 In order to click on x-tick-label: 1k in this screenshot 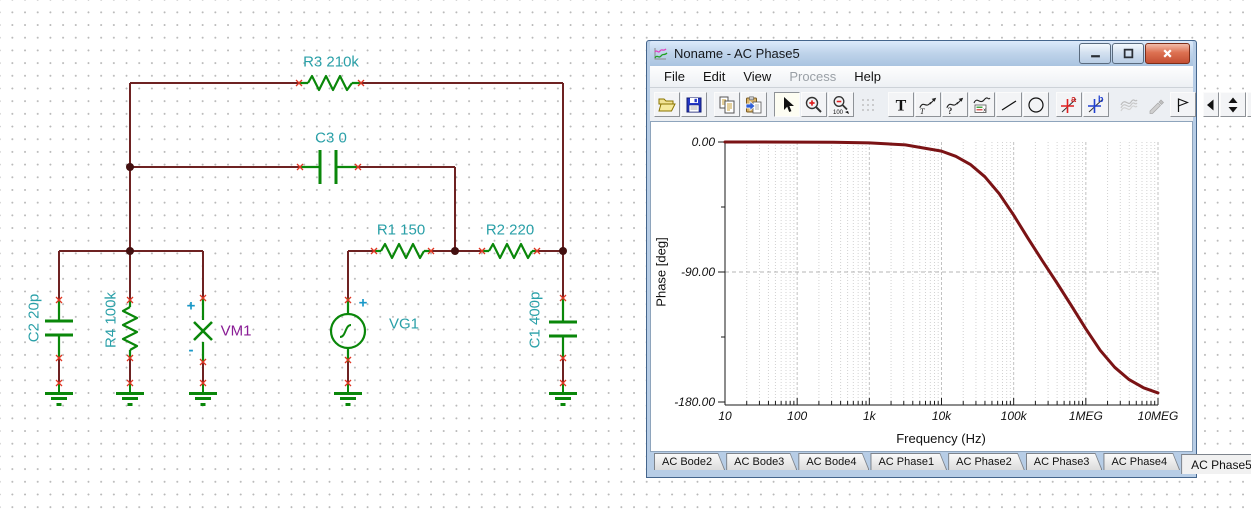, I will do `click(870, 416)`.